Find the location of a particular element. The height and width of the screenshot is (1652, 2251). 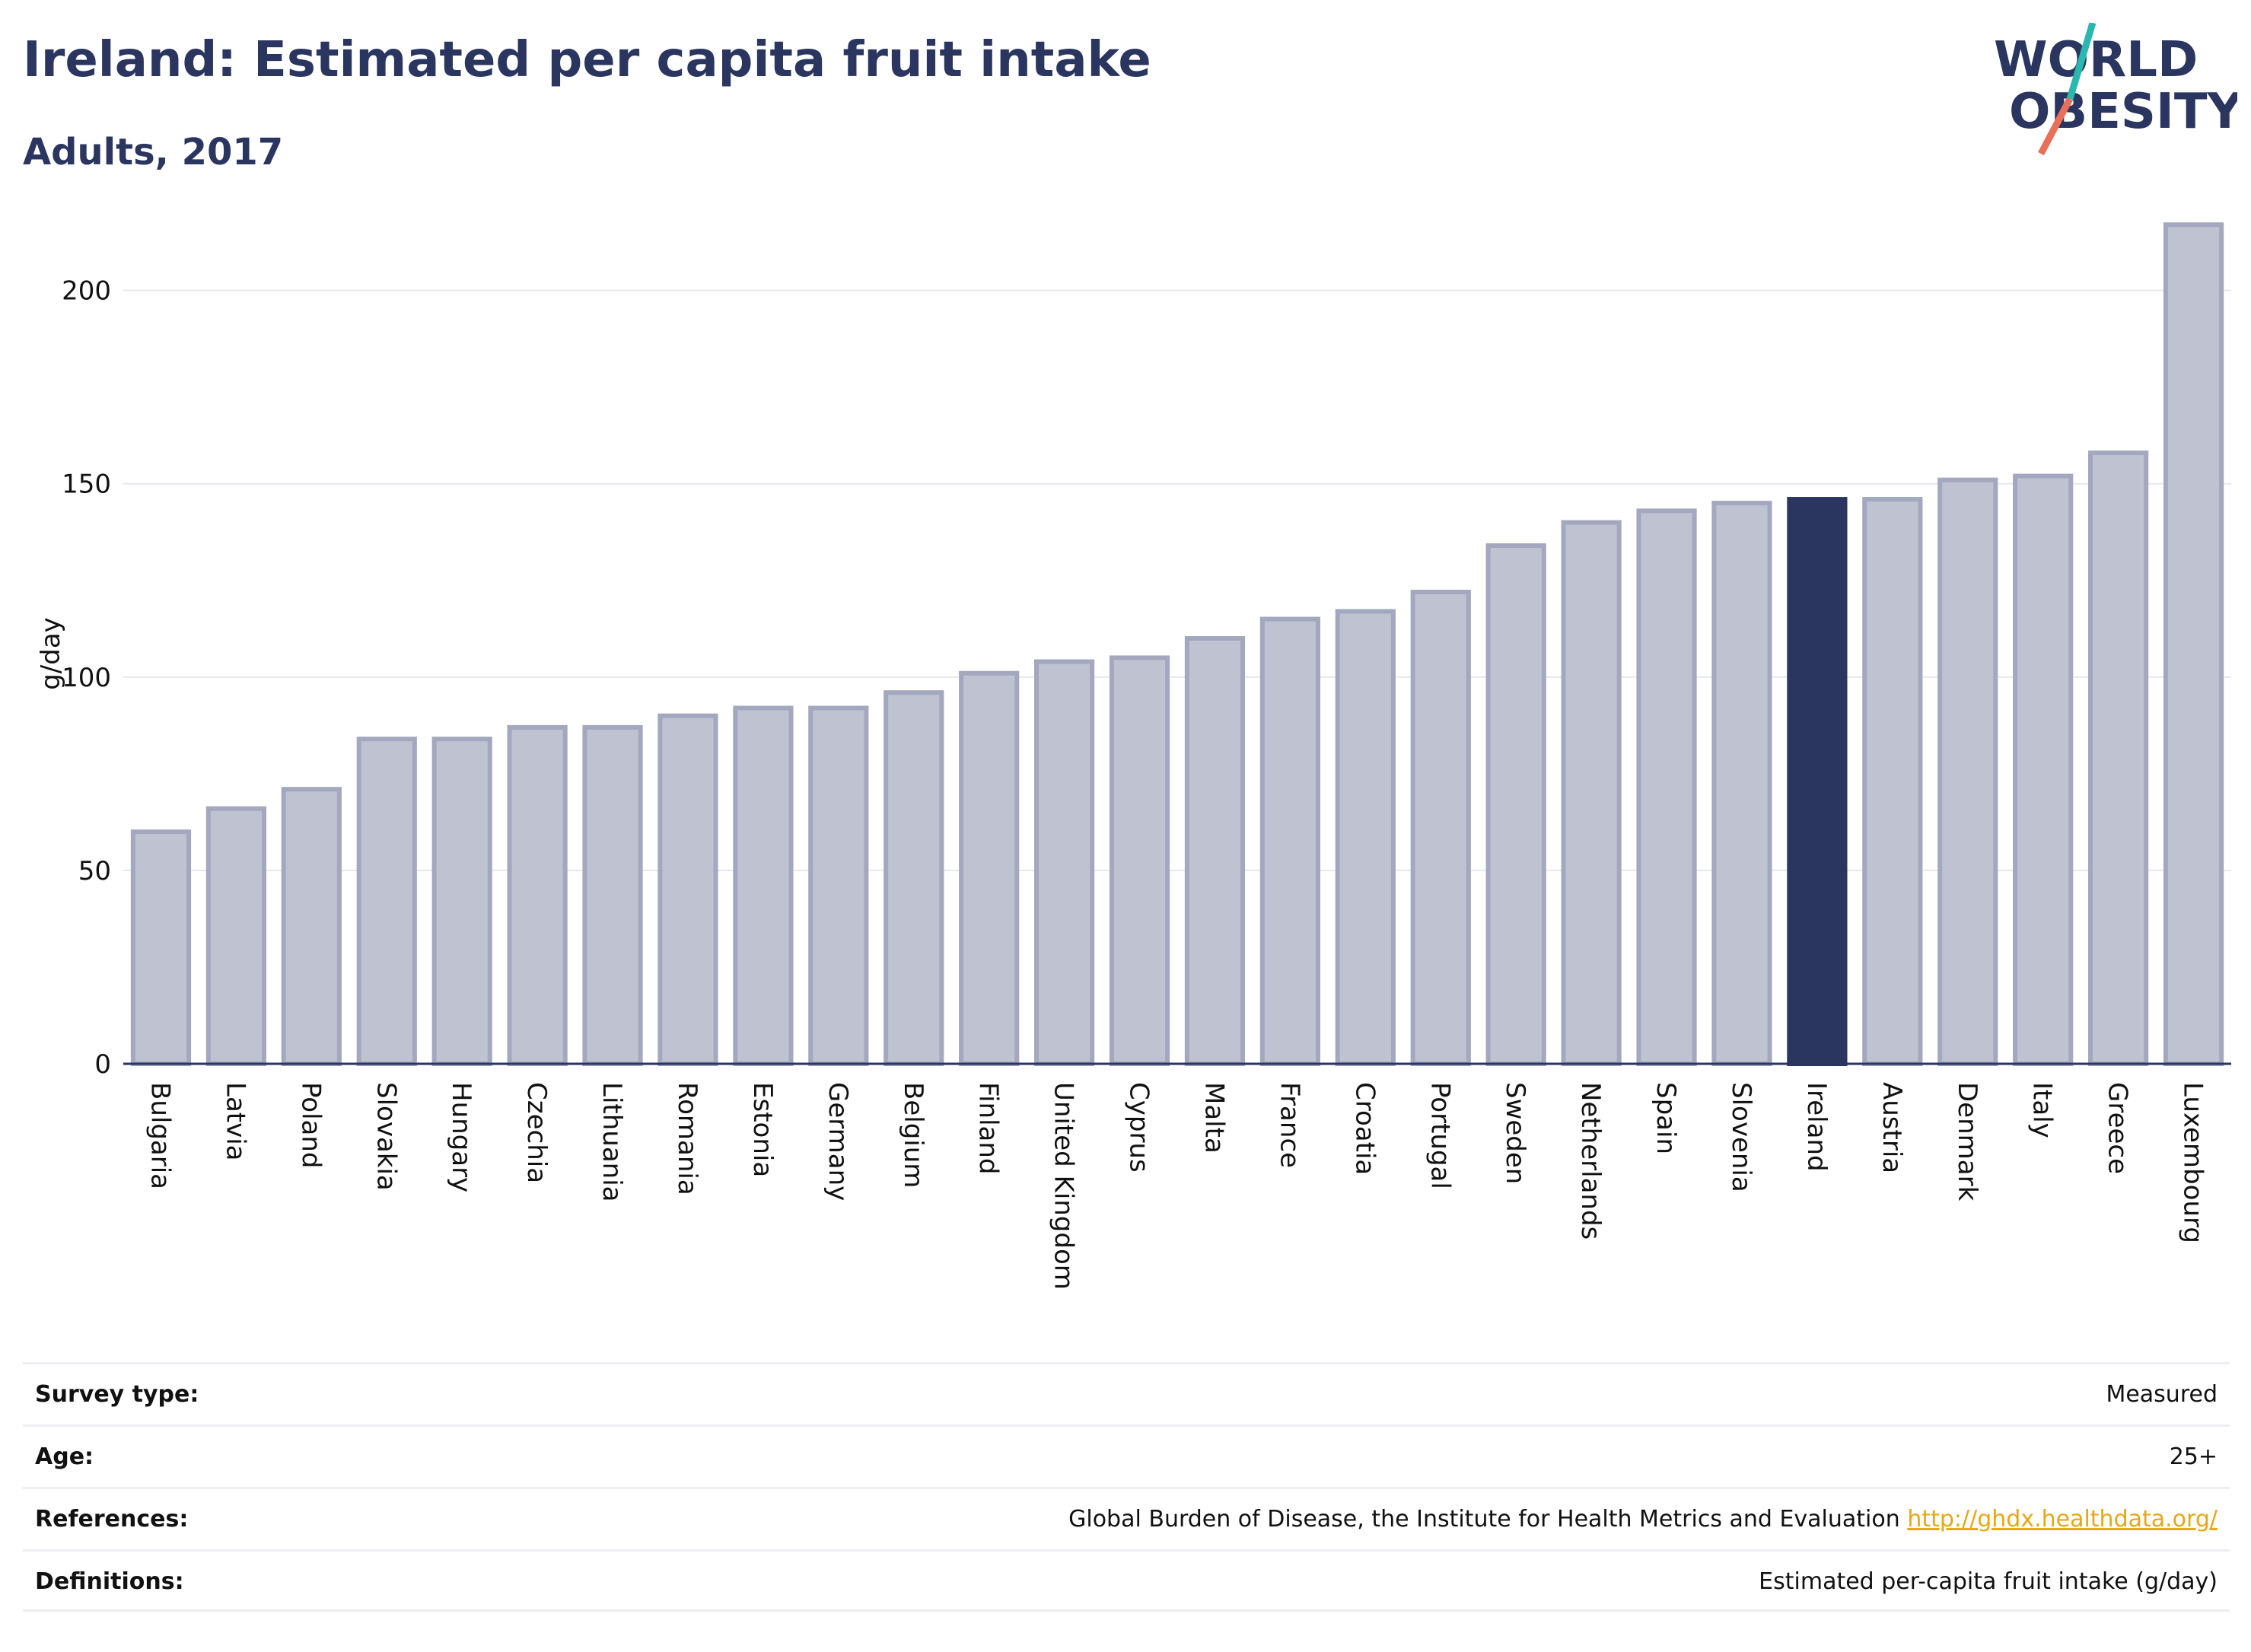

info-label: Age: is located at coordinates (64, 1457).